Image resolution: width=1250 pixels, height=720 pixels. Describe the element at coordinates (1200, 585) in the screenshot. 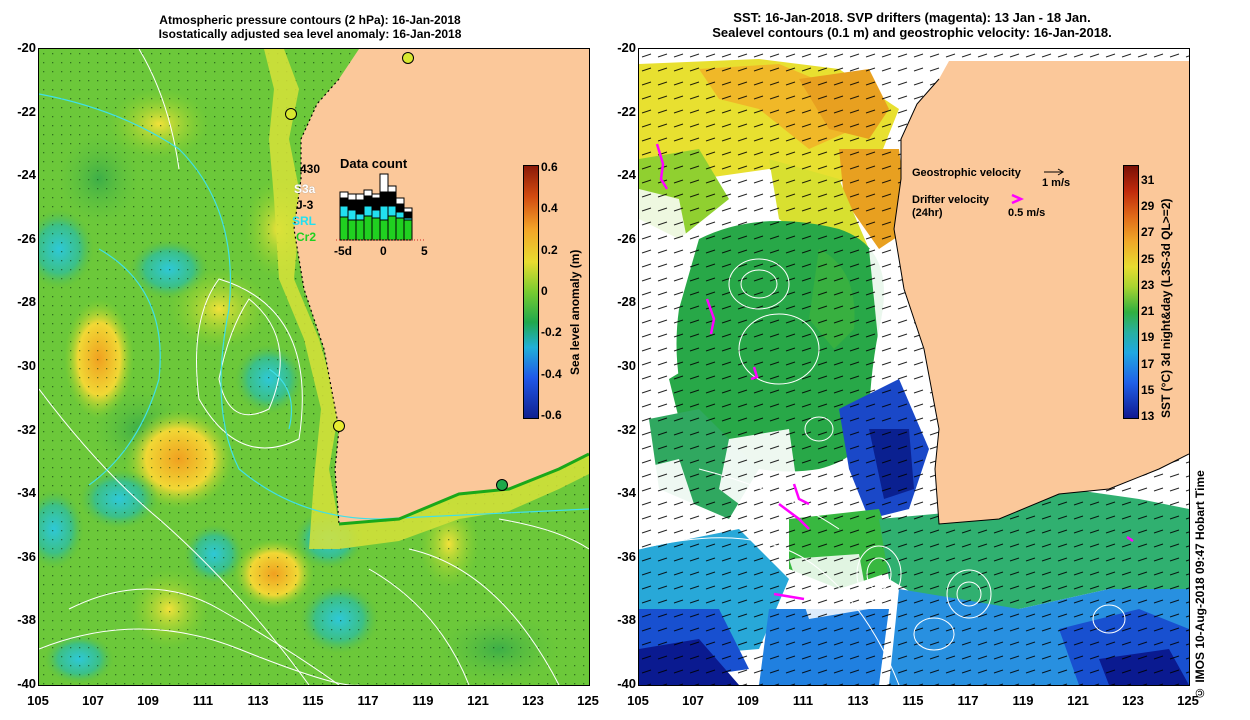

I see `imos-credit: © IMOS 10-Aug-2018 09:47 Hobart Time` at that location.